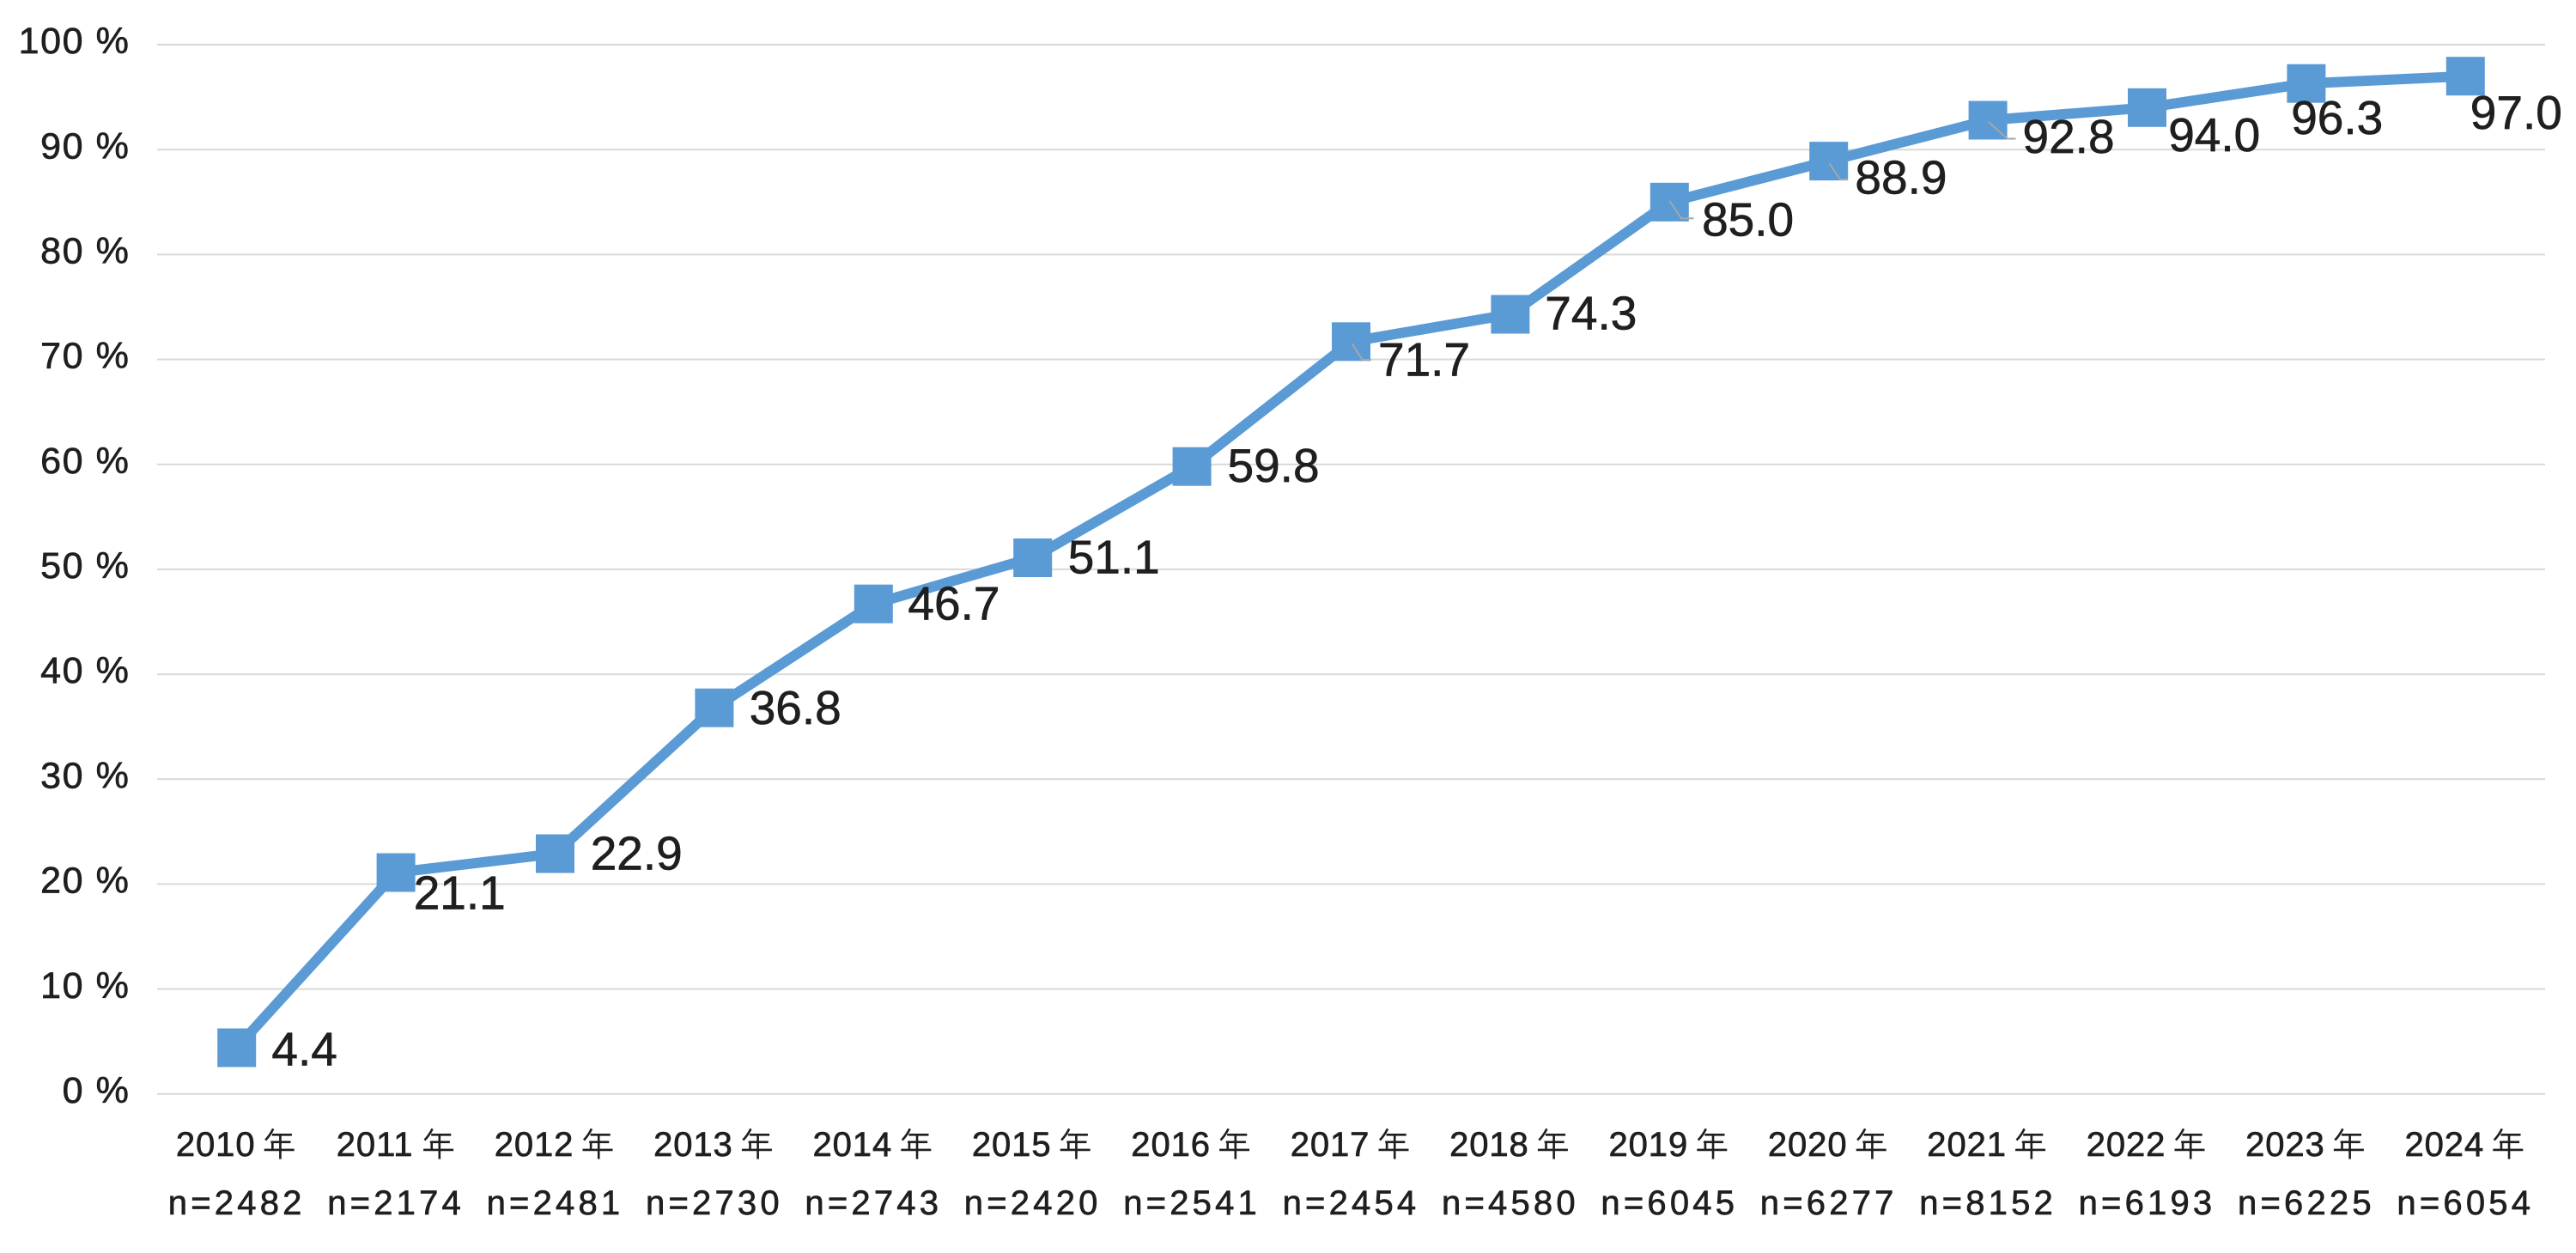  I want to click on svg-text: 97.0, so click(2516, 112).